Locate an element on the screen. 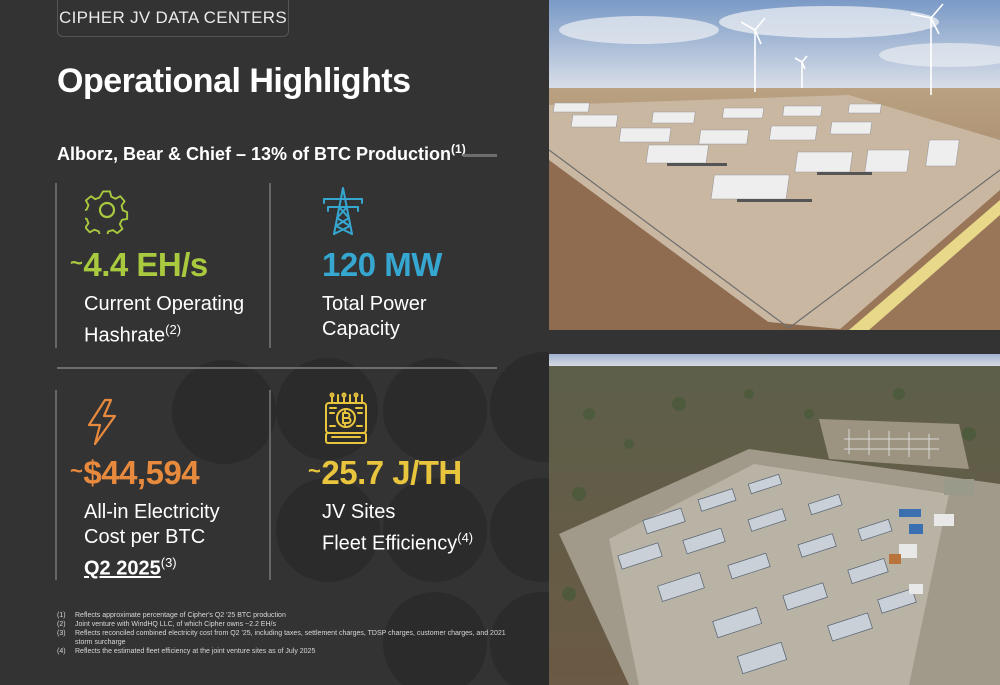  metric-label: Current Operating Hashrate(2) is located at coordinates (164, 320).